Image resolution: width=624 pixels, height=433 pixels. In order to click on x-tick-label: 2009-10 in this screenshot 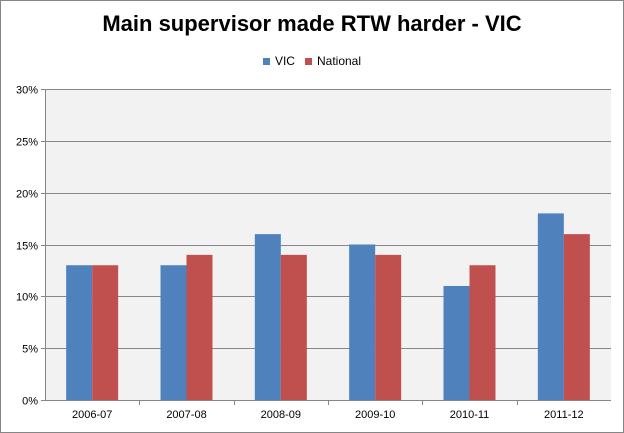, I will do `click(375, 415)`.